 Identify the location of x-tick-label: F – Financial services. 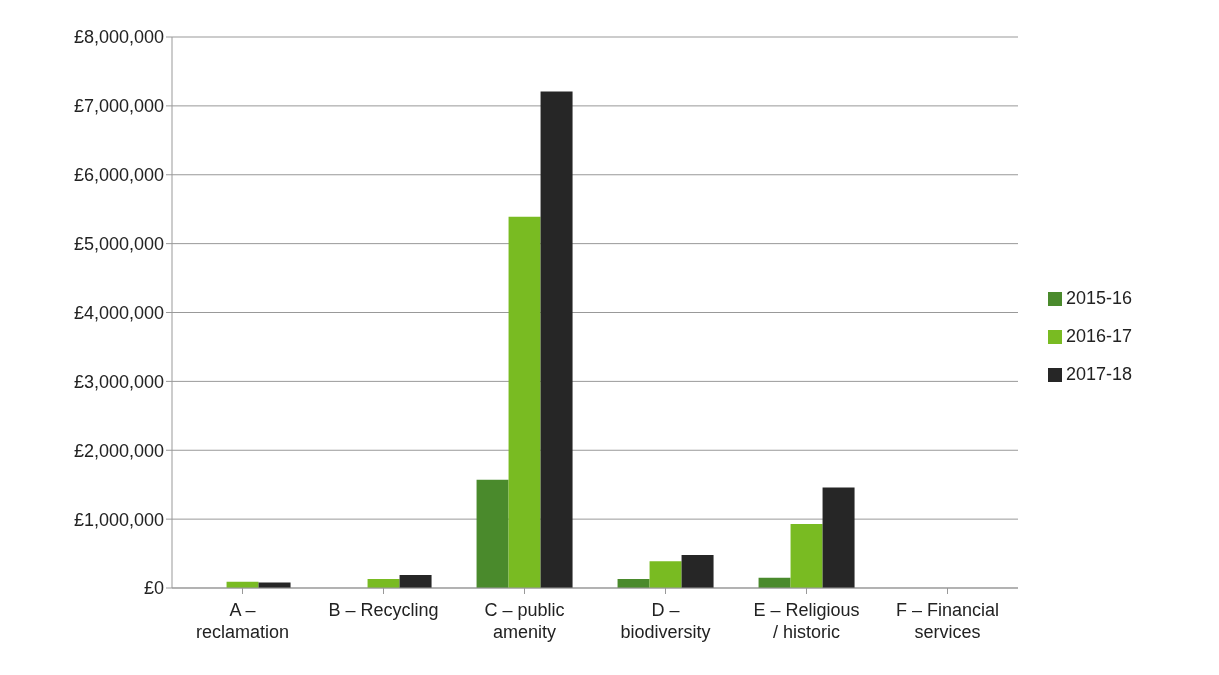
(947, 621).